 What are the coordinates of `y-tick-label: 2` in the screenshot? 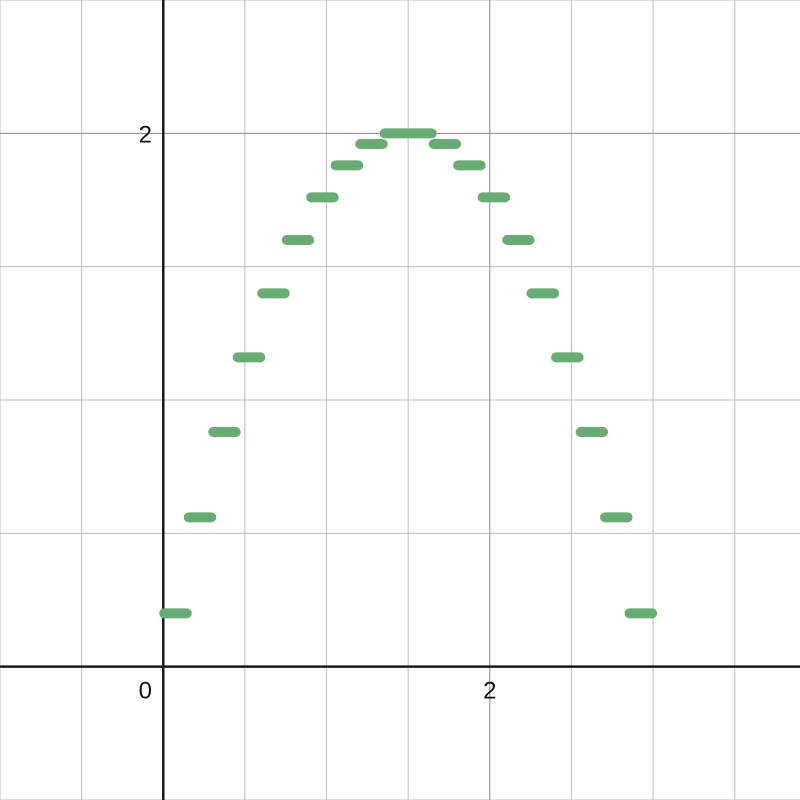 It's located at (145, 134).